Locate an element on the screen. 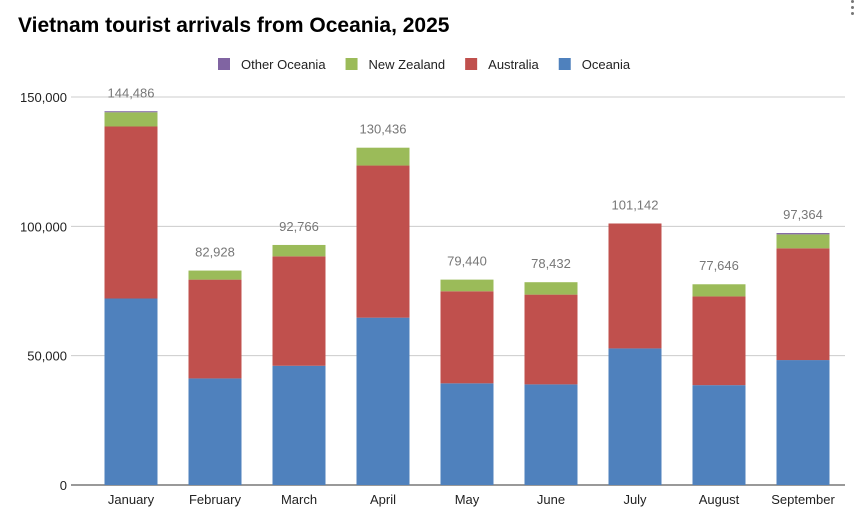 This screenshot has height=524, width=864. x-tick-label: January is located at coordinates (131, 499).